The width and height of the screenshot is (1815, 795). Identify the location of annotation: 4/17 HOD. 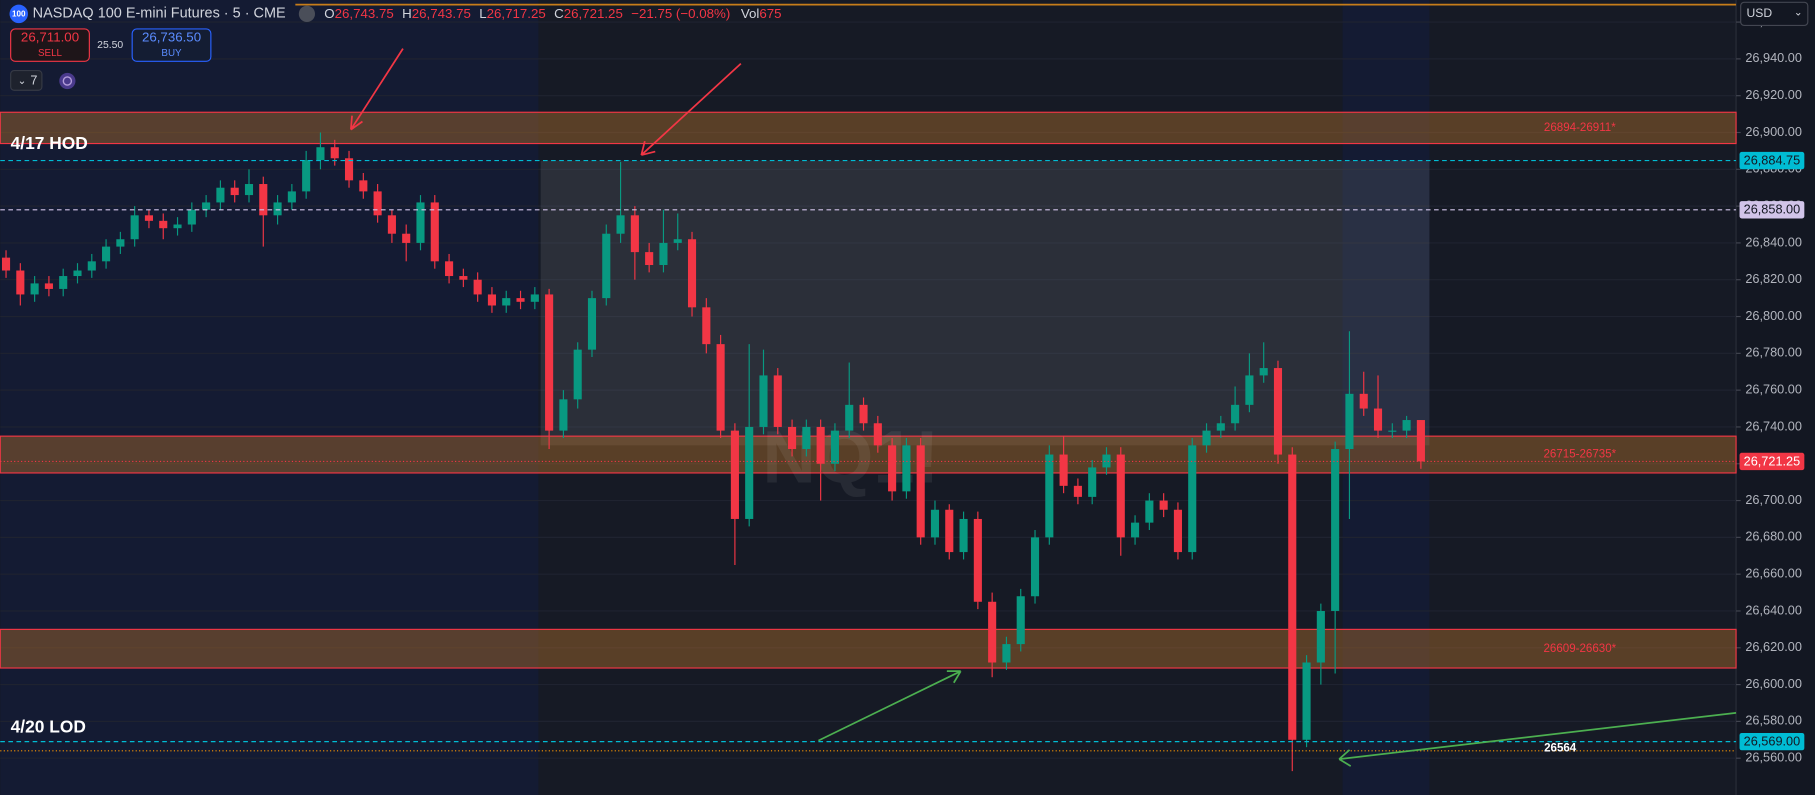
(49, 143).